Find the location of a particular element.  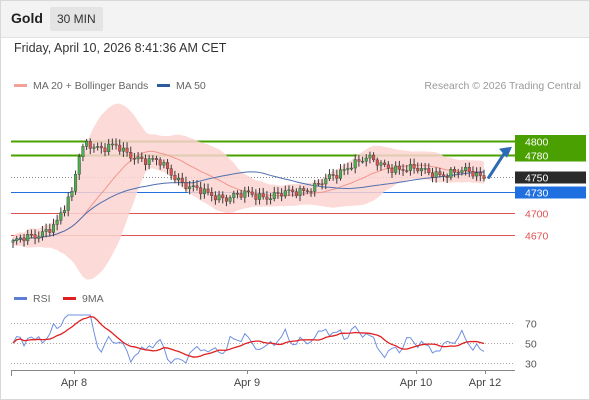

rsi-tick-label: 70 is located at coordinates (531, 325).